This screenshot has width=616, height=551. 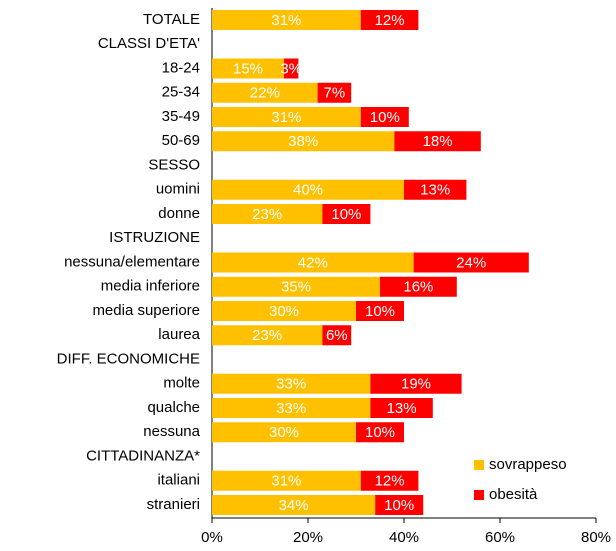 What do you see at coordinates (528, 464) in the screenshot?
I see `legend-label: sovrappeso` at bounding box center [528, 464].